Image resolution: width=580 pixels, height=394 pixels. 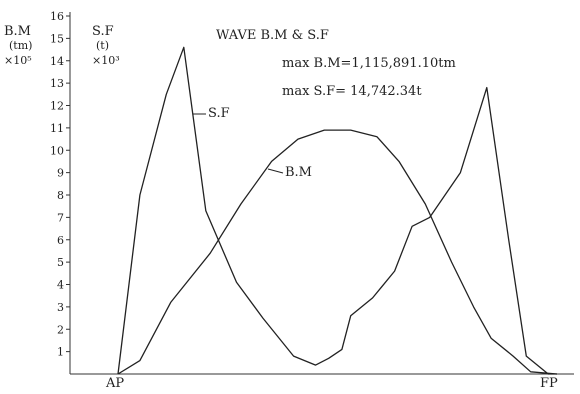 I want to click on x-label-ap: AP, so click(x=115, y=383).